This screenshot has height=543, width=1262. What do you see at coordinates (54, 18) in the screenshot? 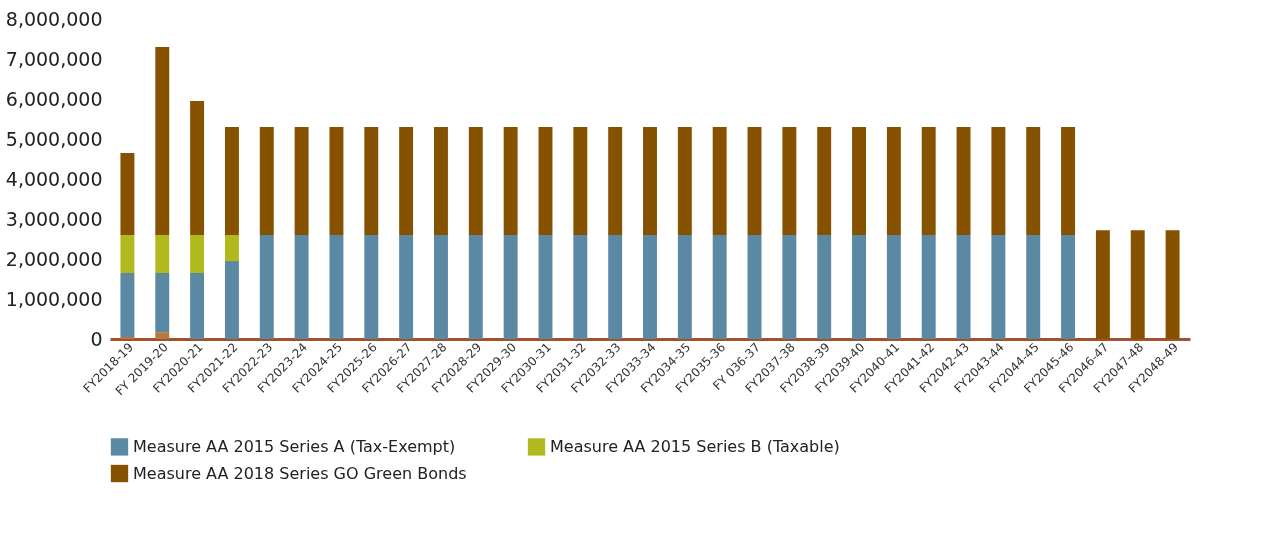
I see `y-tick-label: 8,000,000` at bounding box center [54, 18].